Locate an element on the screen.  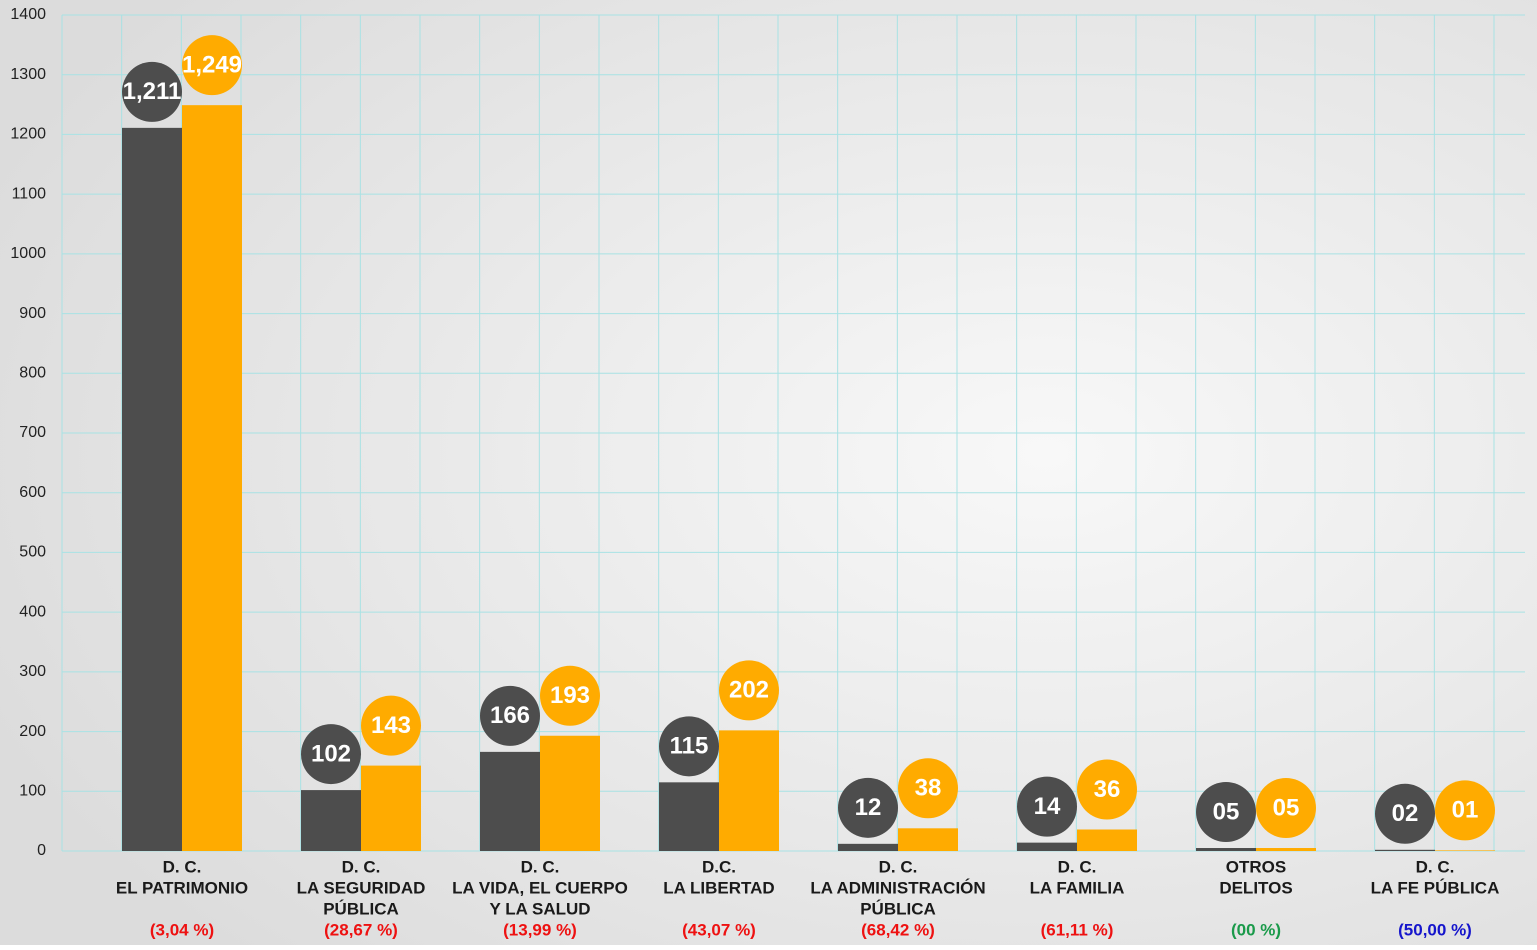
y-tick-label: 900 is located at coordinates (32, 313).